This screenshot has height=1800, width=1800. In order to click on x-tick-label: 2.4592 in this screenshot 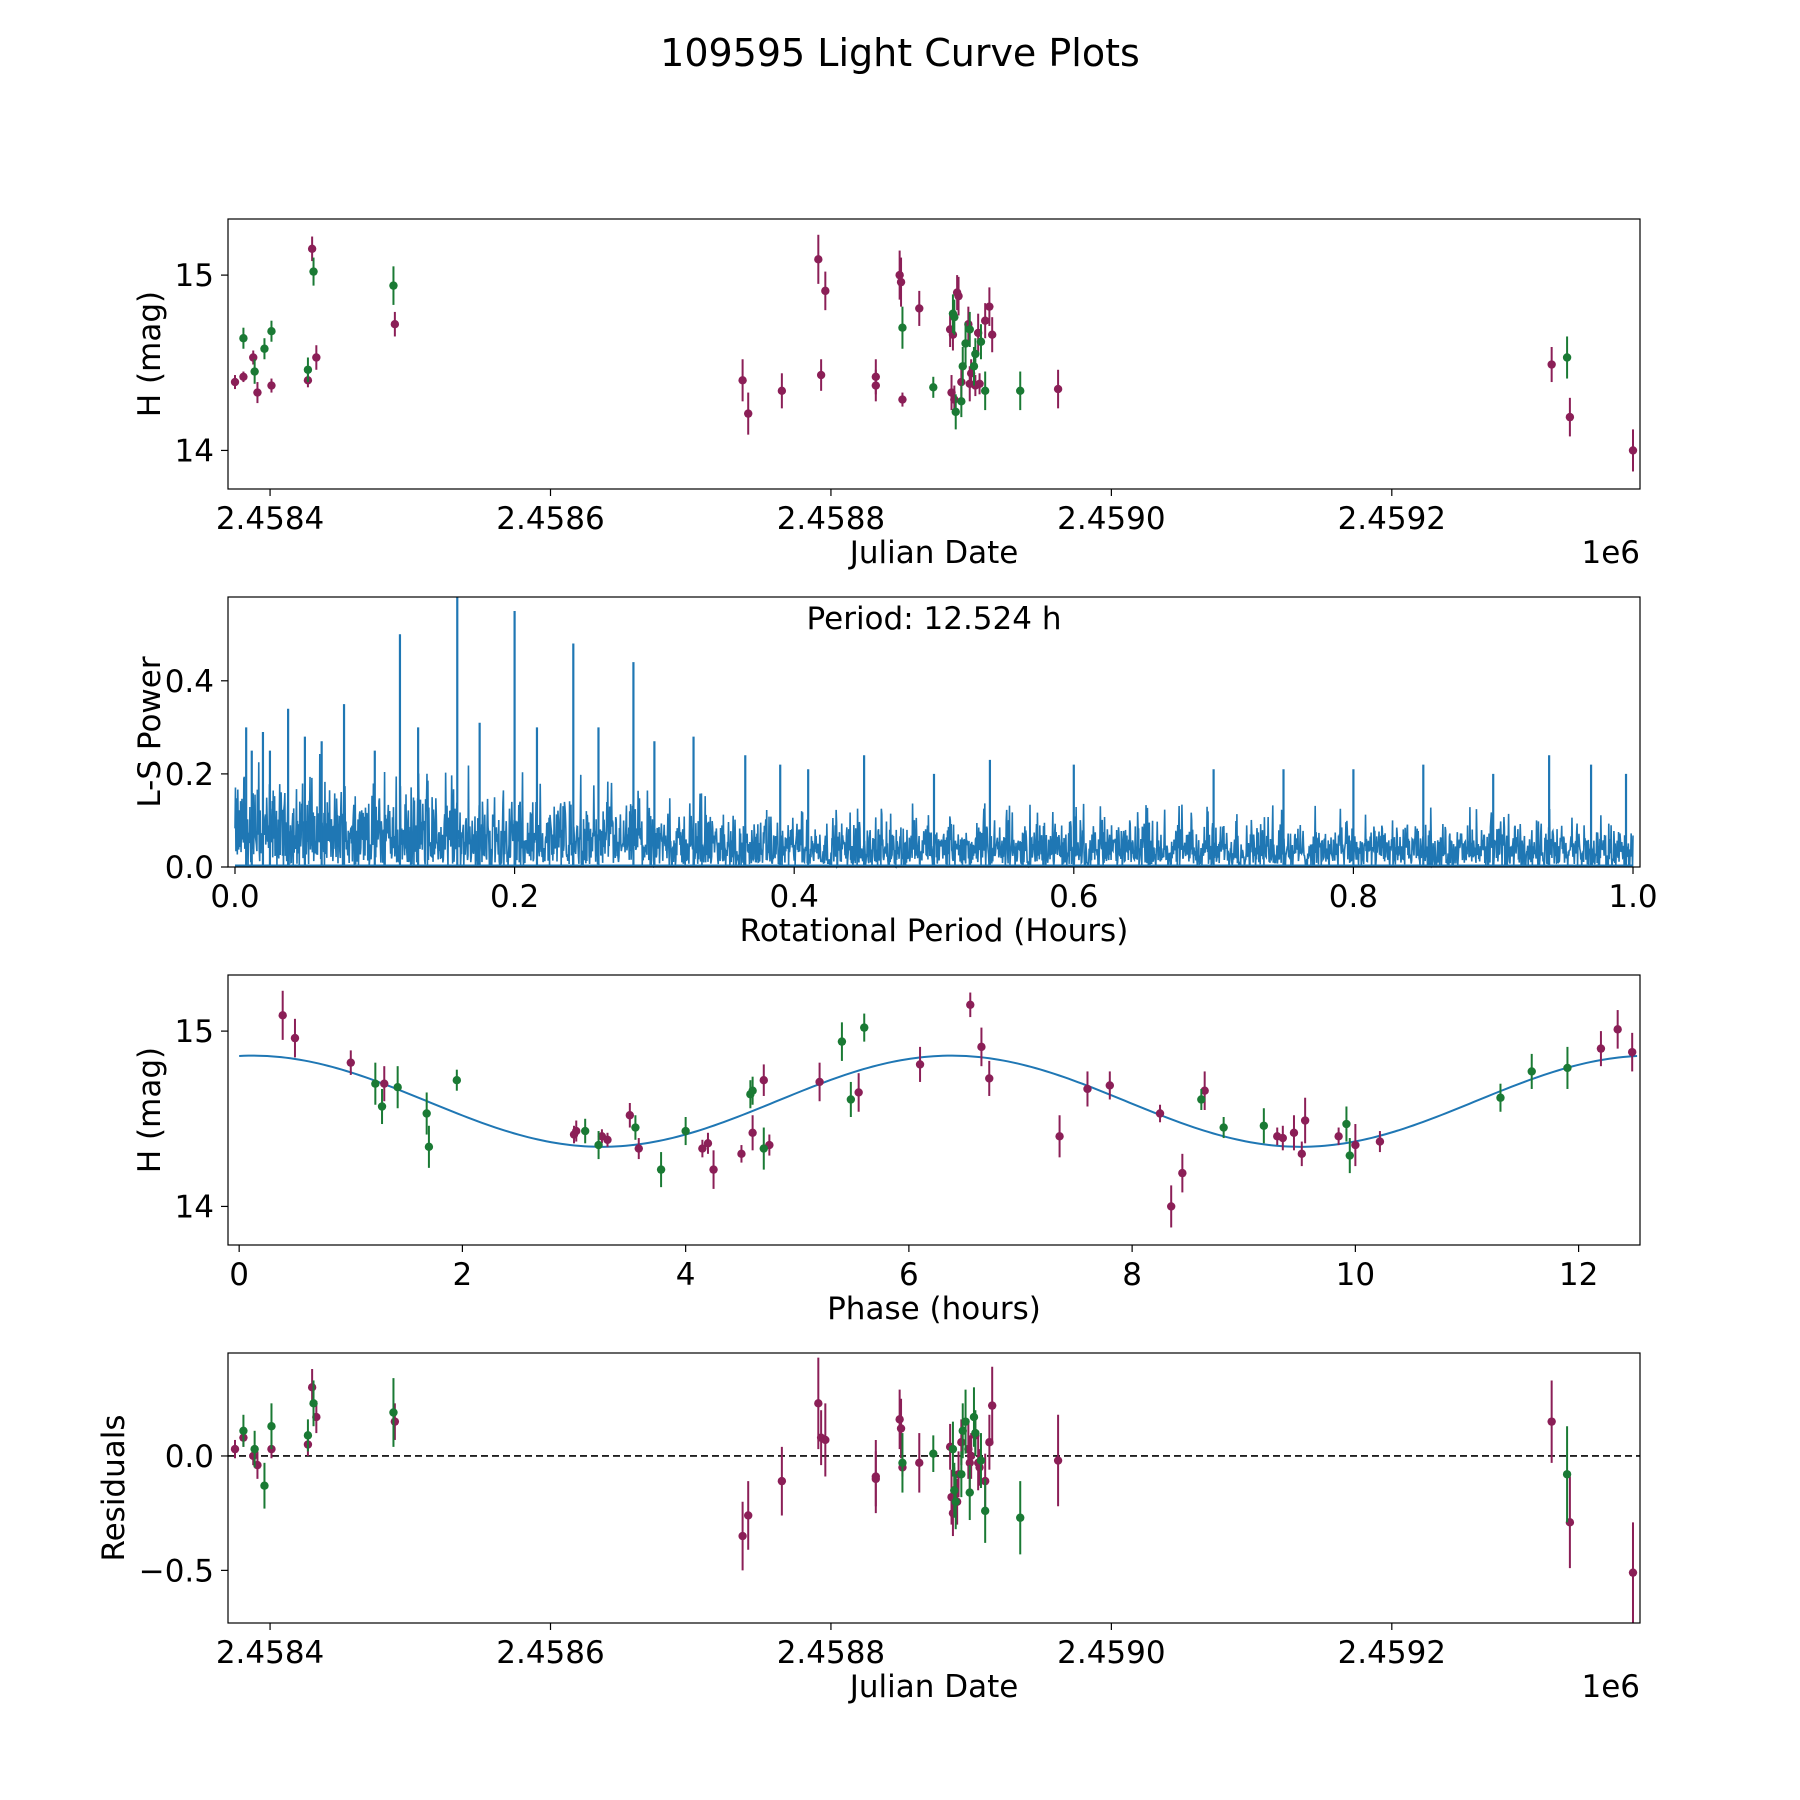, I will do `click(1392, 1653)`.